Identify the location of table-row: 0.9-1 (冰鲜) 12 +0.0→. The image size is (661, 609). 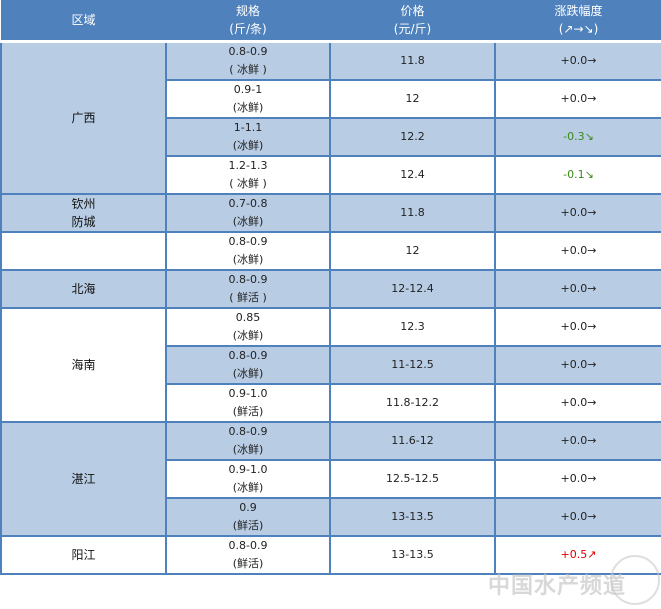
(331, 99).